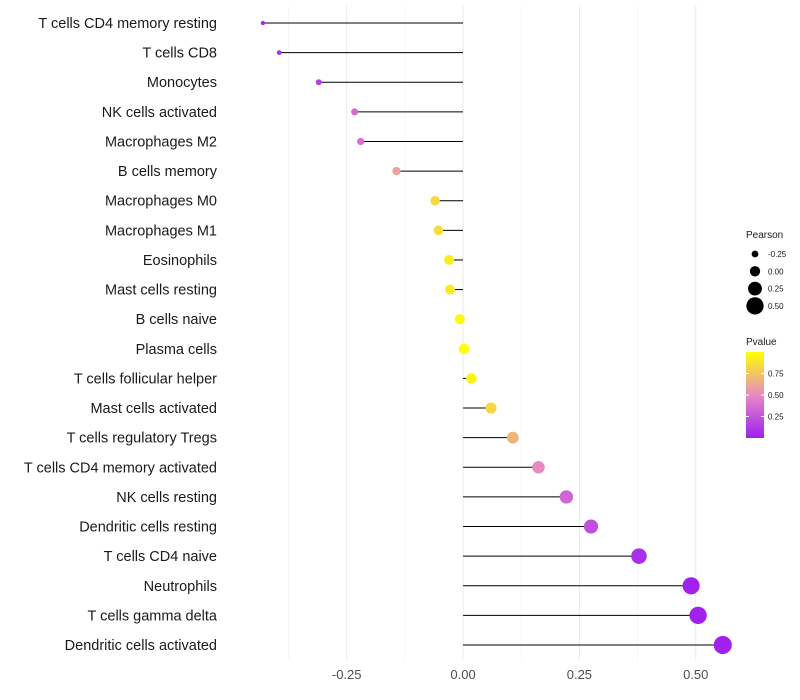 This screenshot has width=800, height=700. Describe the element at coordinates (179, 54) in the screenshot. I see `category-label: T cells CD8` at that location.